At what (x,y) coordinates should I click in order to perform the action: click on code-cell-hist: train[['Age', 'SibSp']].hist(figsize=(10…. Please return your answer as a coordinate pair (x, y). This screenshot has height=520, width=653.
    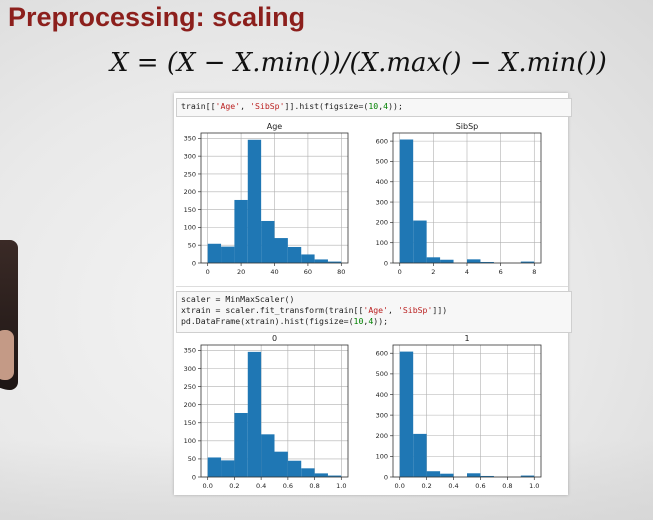
    Looking at the image, I should click on (374, 107).